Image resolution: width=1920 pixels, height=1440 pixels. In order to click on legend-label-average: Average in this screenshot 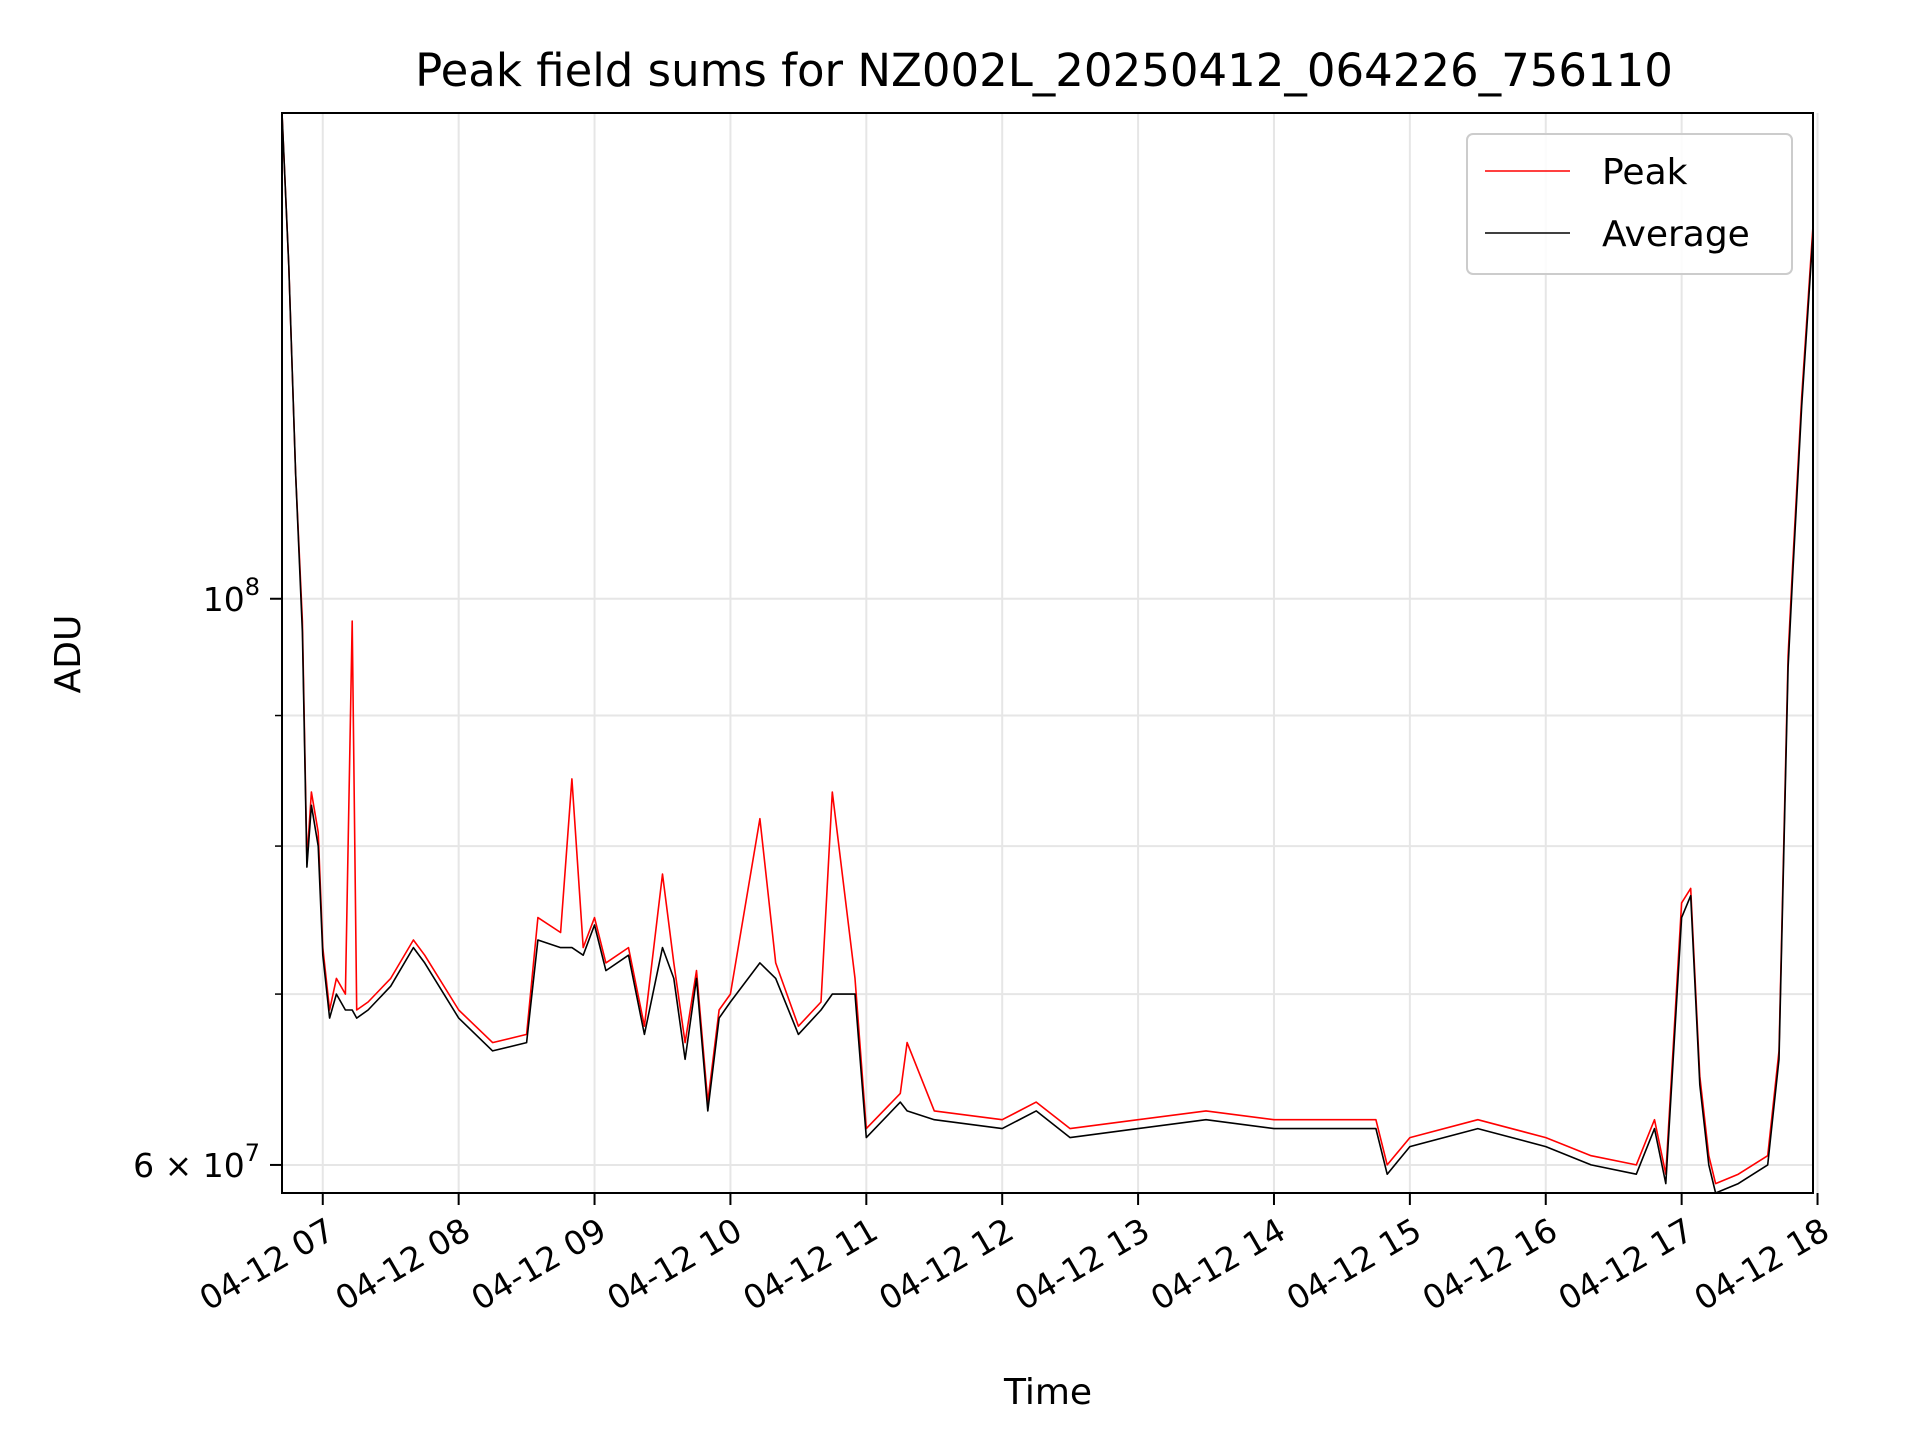, I will do `click(1676, 234)`.